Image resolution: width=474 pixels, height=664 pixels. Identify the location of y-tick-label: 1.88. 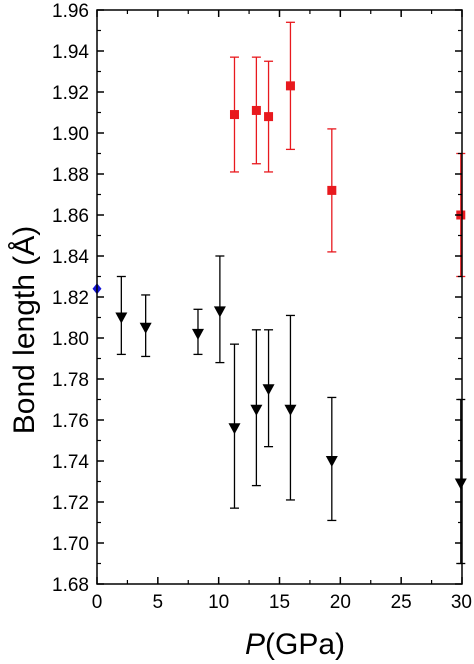
(70, 175).